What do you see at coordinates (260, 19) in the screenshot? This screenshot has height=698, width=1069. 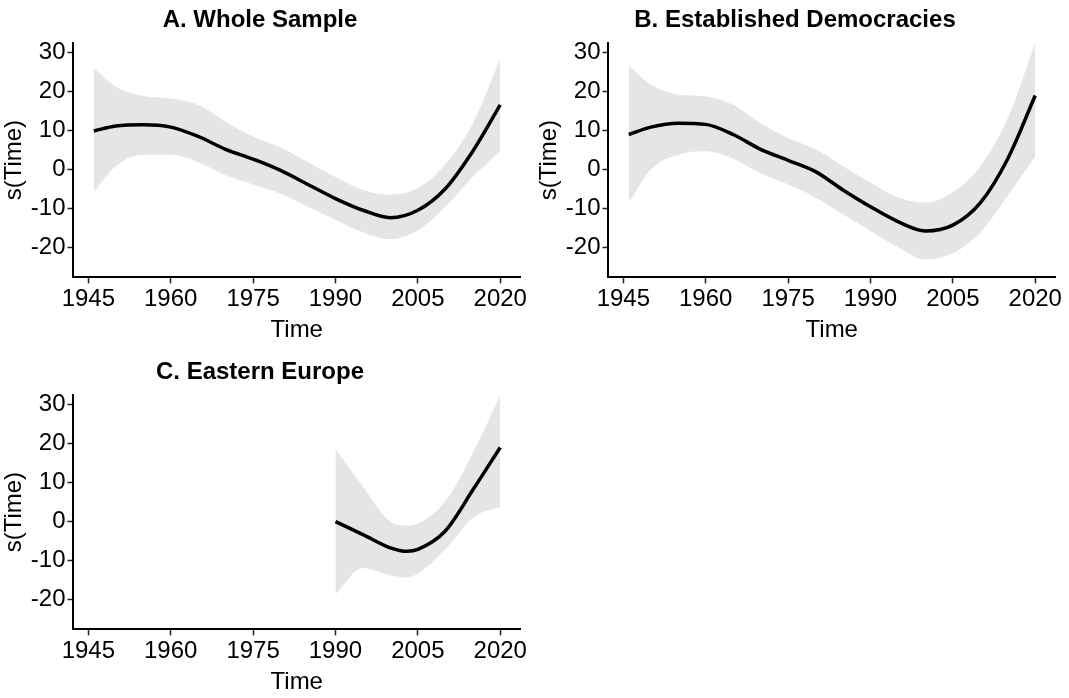 I see `chart-title: A. Whole Sample` at bounding box center [260, 19].